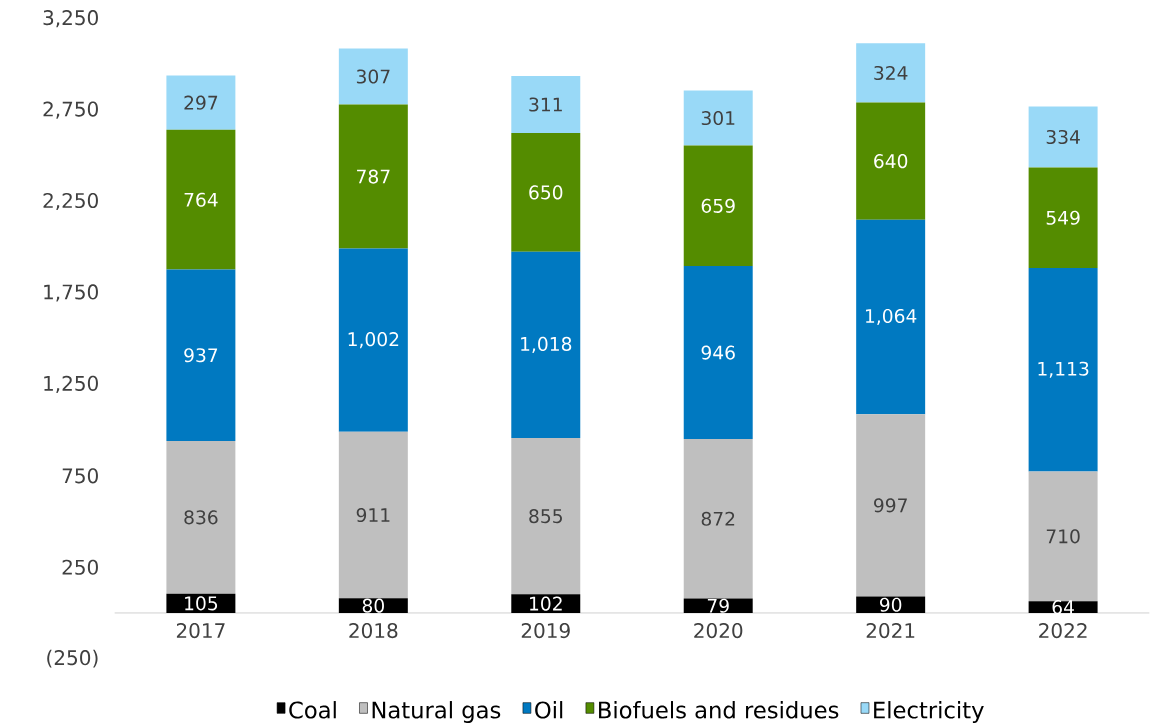 This screenshot has width=1165, height=726. Describe the element at coordinates (373, 630) in the screenshot. I see `x-tick-label: 2018` at that location.